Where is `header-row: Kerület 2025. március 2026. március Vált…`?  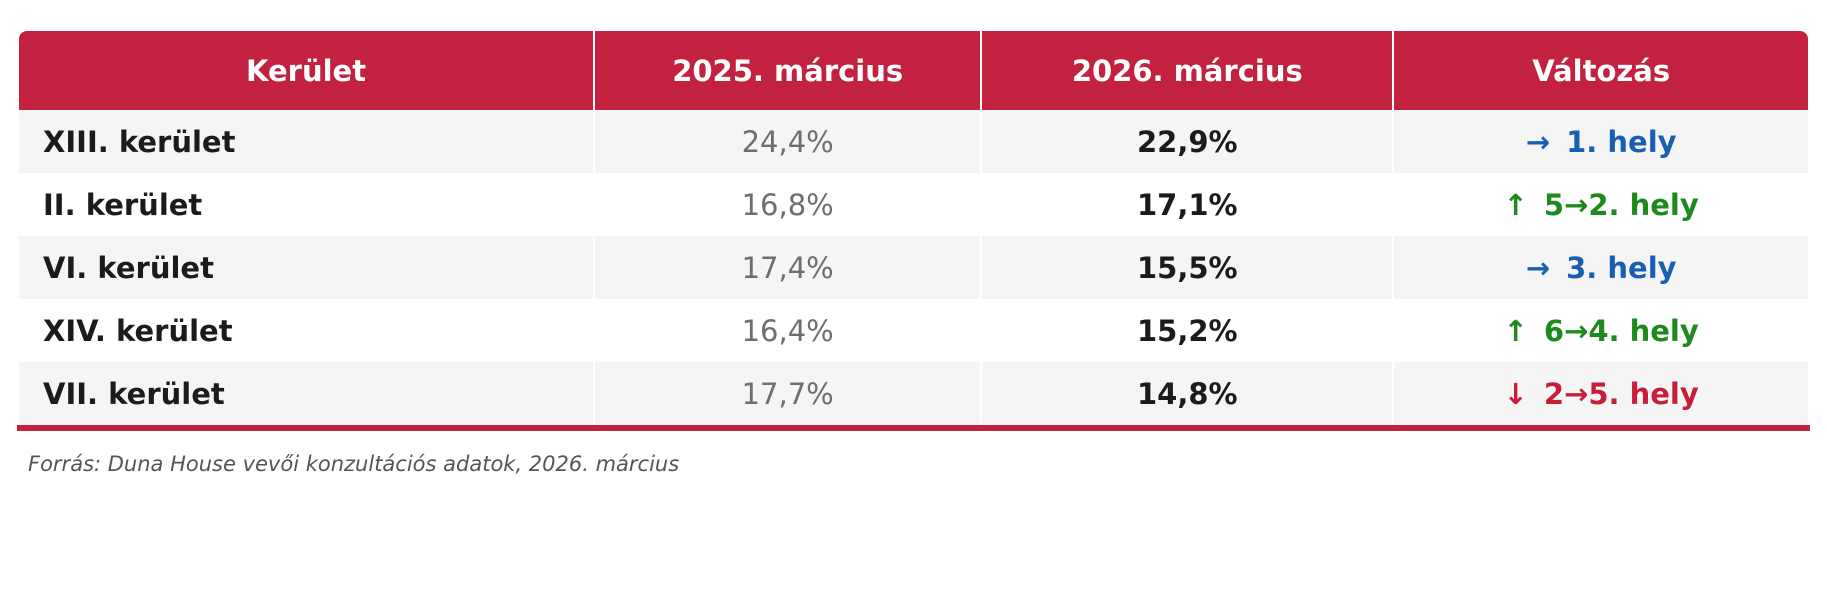 header-row: Kerület 2025. március 2026. március Vált… is located at coordinates (913, 70).